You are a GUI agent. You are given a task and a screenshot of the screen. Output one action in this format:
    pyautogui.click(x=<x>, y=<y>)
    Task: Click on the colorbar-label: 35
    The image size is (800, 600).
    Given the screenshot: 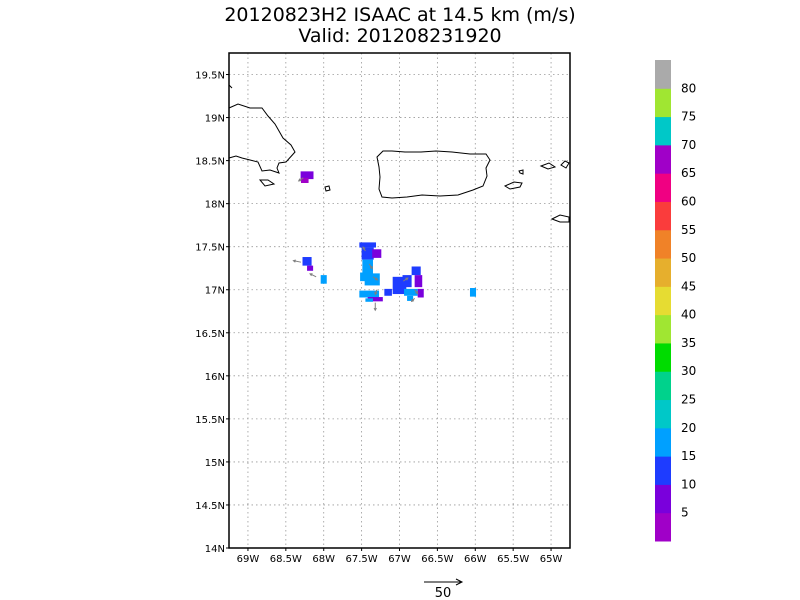 What is the action you would take?
    pyautogui.click(x=688, y=343)
    